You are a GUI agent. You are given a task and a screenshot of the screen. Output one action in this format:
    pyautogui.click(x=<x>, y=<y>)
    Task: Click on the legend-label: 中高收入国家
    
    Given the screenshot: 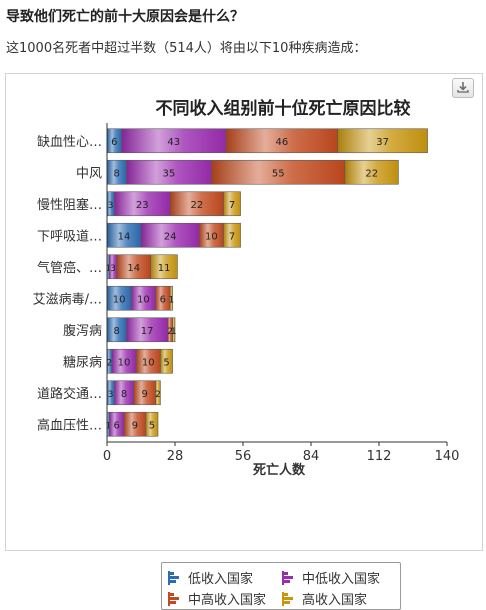 What is the action you would take?
    pyautogui.click(x=227, y=600)
    